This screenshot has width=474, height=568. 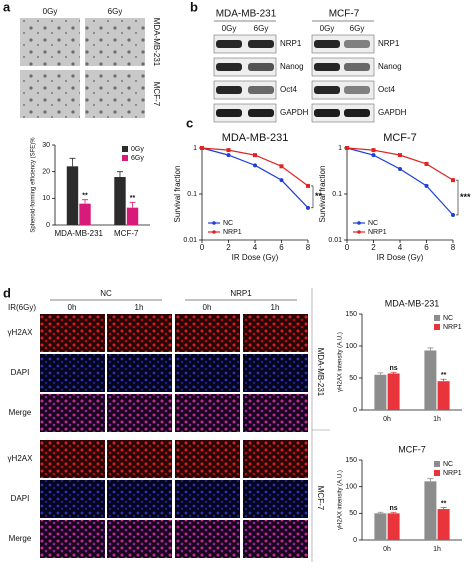 What do you see at coordinates (115, 11) in the screenshot?
I see `column-label: 6Gy` at bounding box center [115, 11].